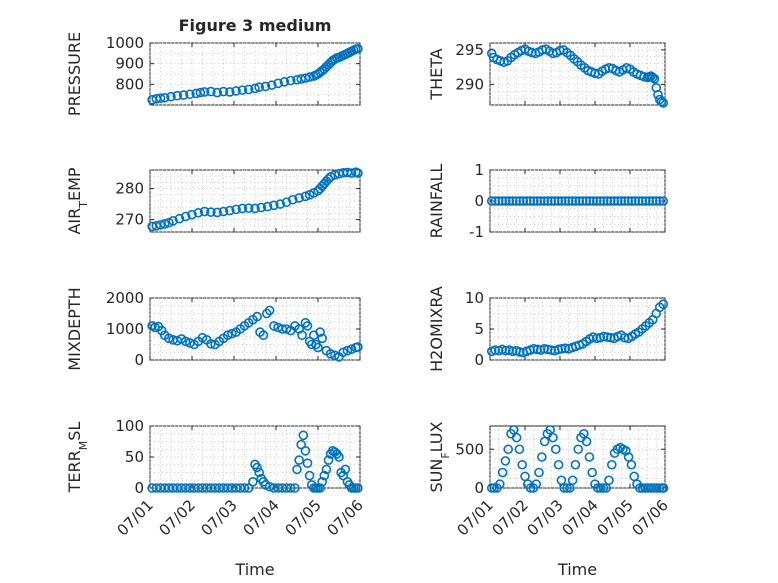 This screenshot has width=778, height=583. I want to click on y-axis-label: THETA, so click(436, 74).